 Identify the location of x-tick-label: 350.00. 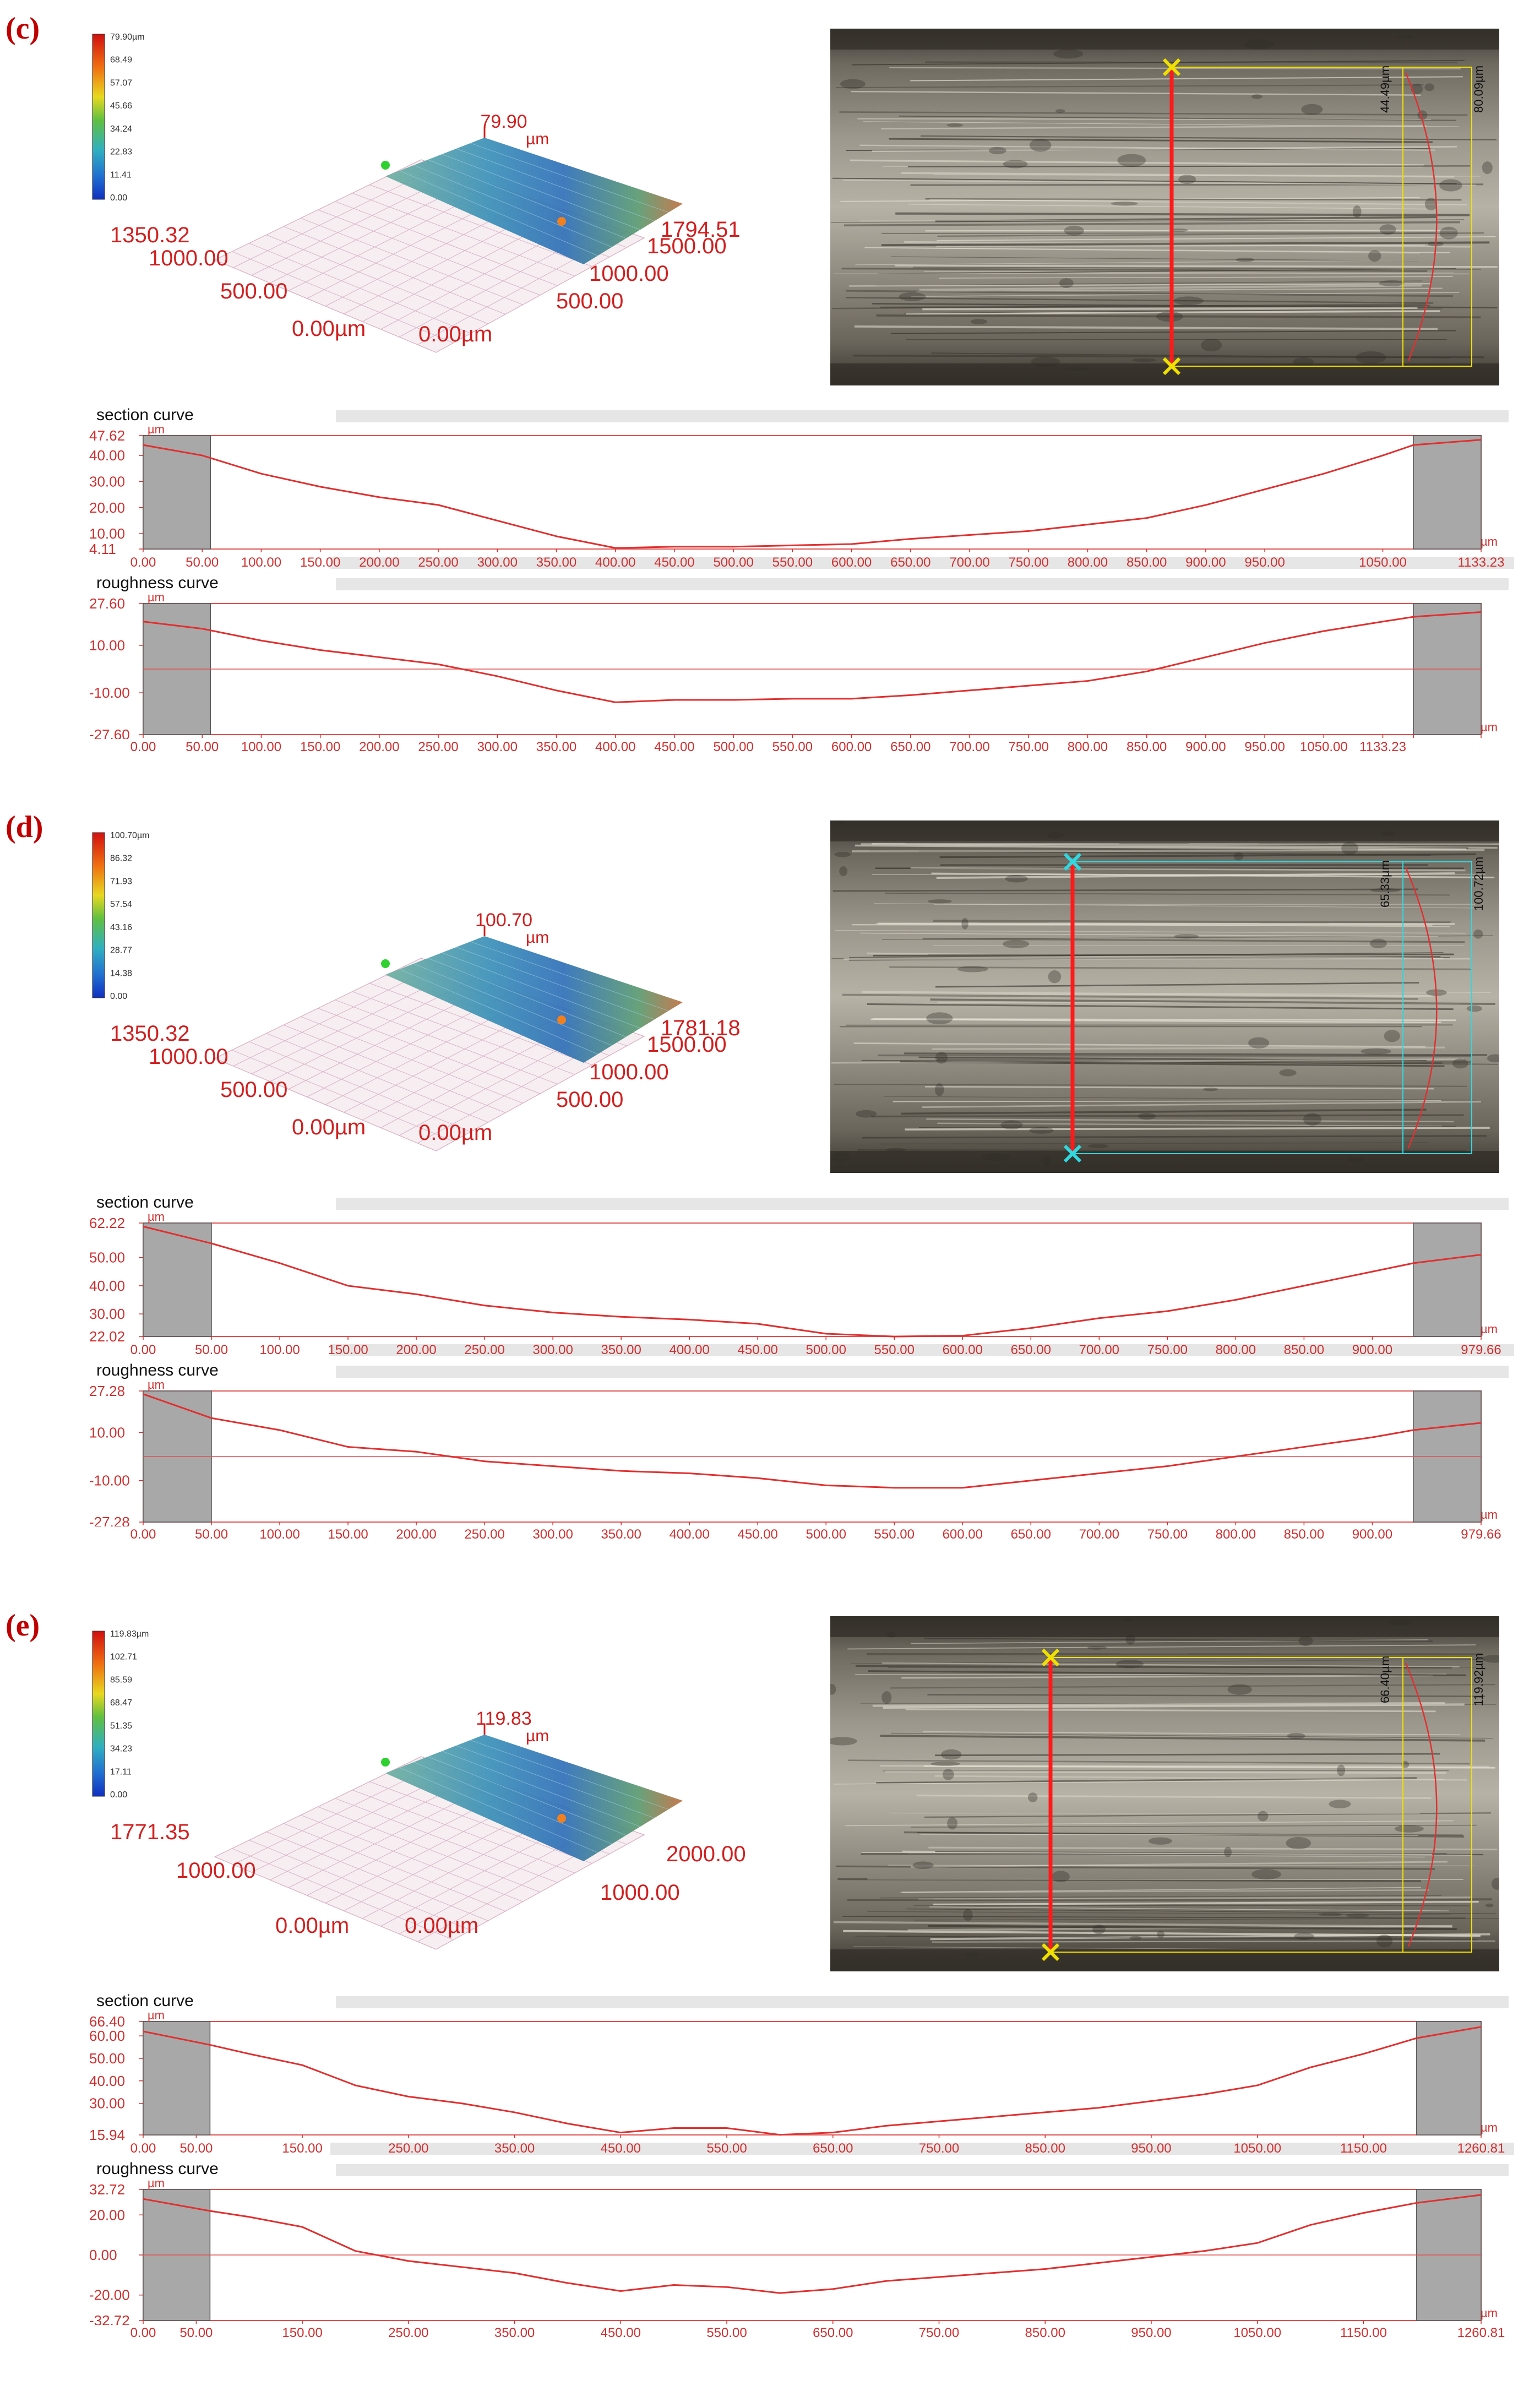
(621, 1534).